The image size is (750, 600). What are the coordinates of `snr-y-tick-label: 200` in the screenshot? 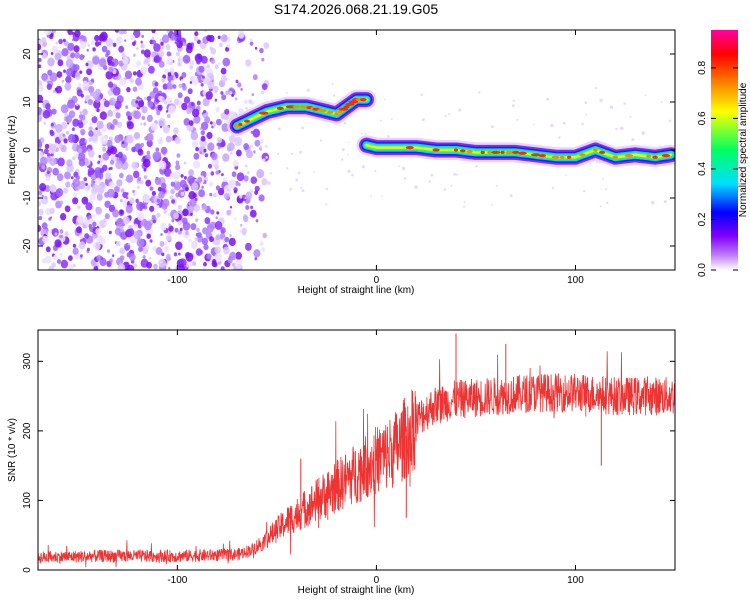 It's located at (27, 430).